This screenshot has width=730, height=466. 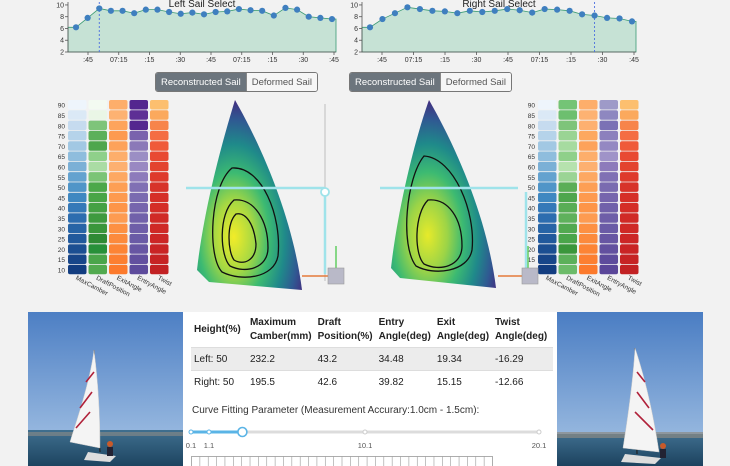 What do you see at coordinates (242, 432) in the screenshot?
I see `slider-handle` at bounding box center [242, 432].